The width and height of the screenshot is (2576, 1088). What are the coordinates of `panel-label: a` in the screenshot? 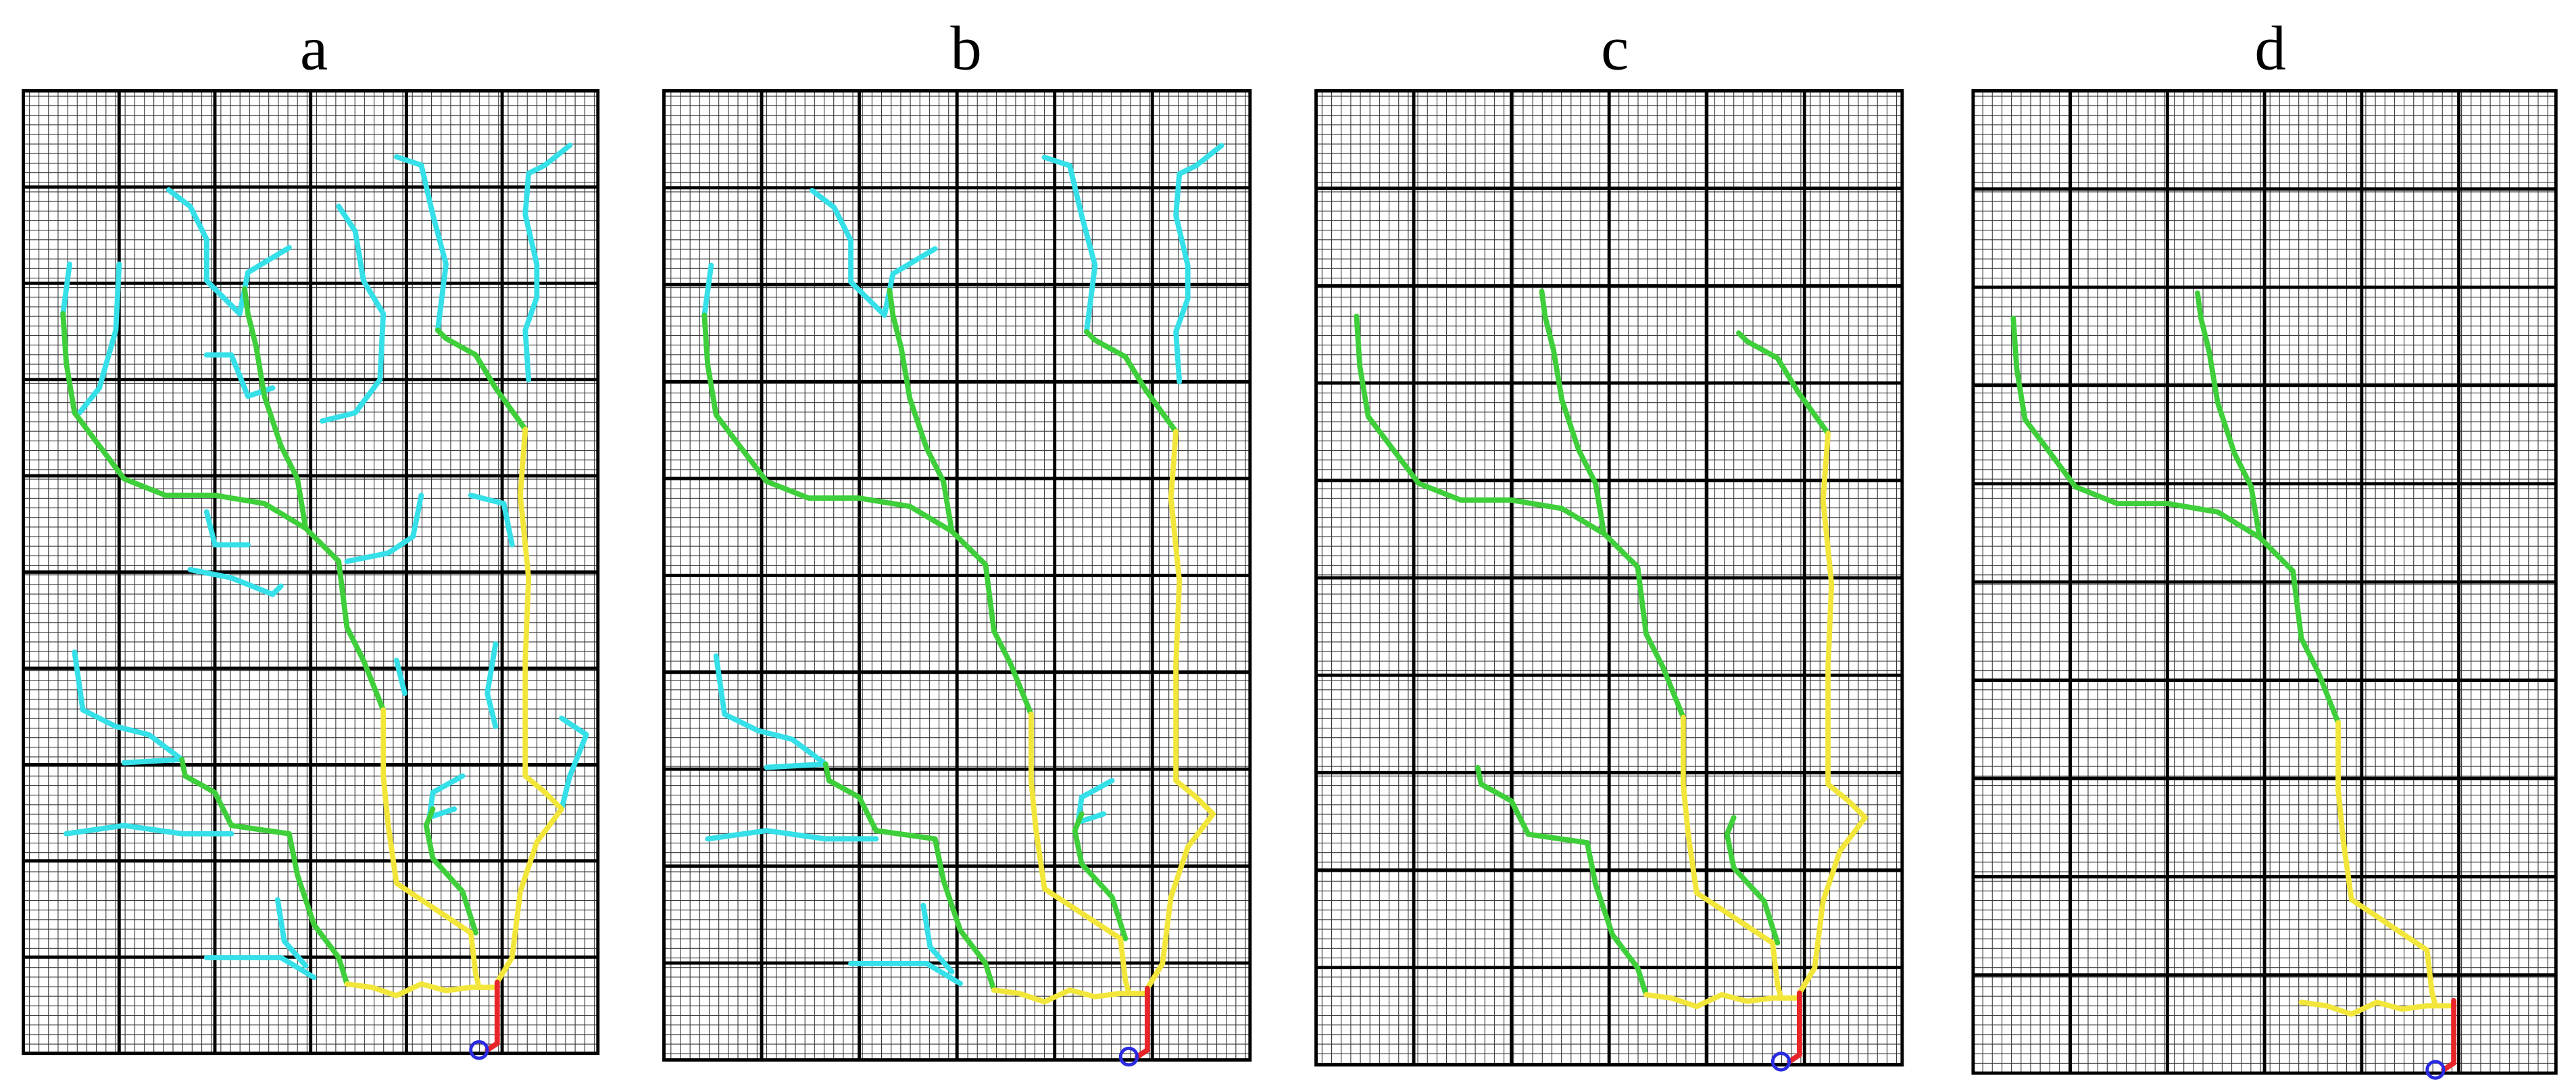 It's located at (314, 49).